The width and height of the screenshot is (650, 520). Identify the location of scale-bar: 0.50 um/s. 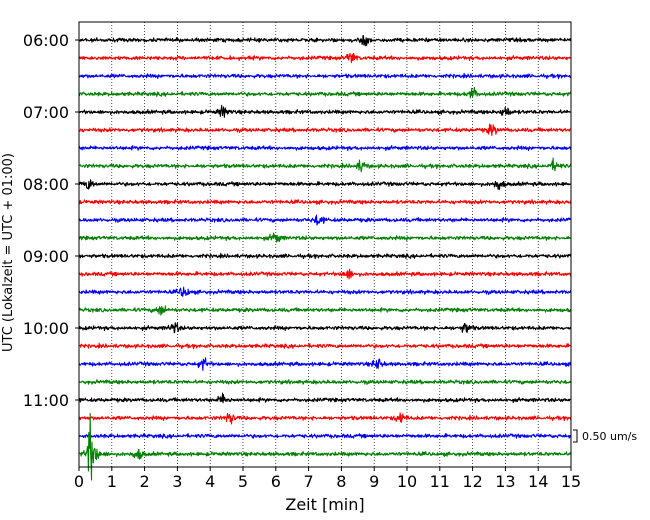
(605, 436).